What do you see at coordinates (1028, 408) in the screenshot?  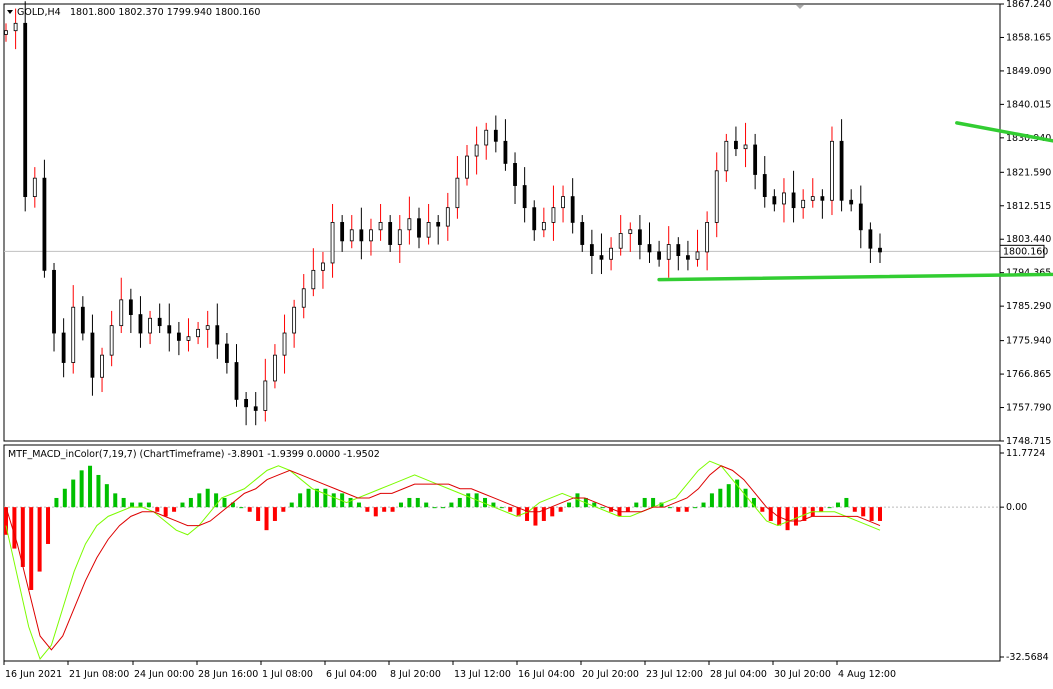 I see `price-axis-label: 1757.790` at bounding box center [1028, 408].